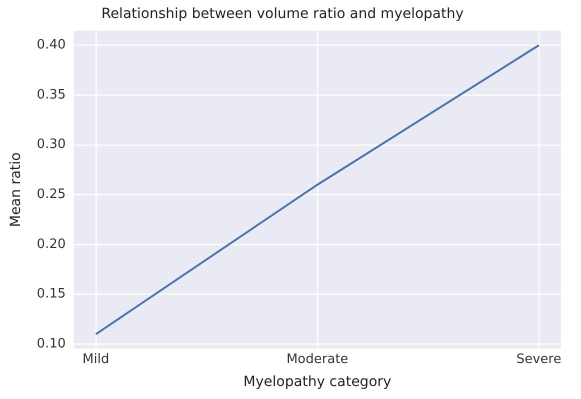 Image resolution: width=581 pixels, height=399 pixels. What do you see at coordinates (51, 344) in the screenshot?
I see `y-tick-label: 0.10` at bounding box center [51, 344].